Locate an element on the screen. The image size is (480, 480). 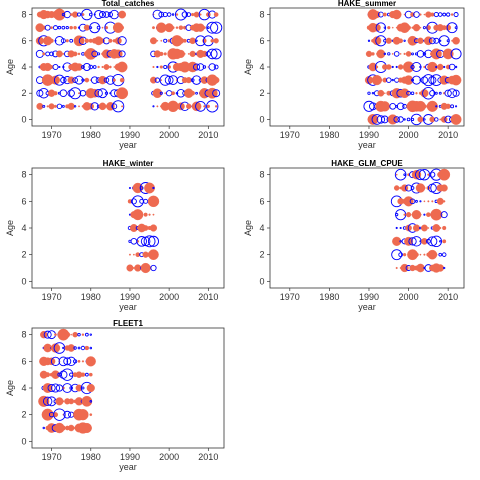
panel-title: FLEET1 is located at coordinates (128, 323).